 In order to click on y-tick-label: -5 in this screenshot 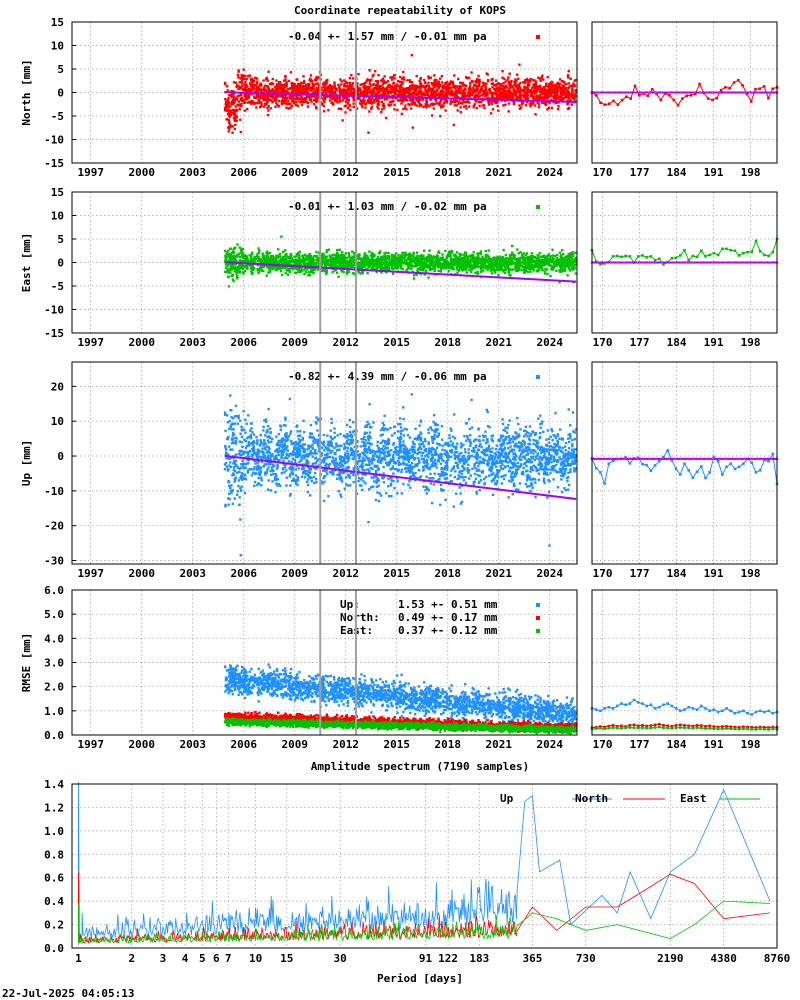, I will do `click(57, 286)`.